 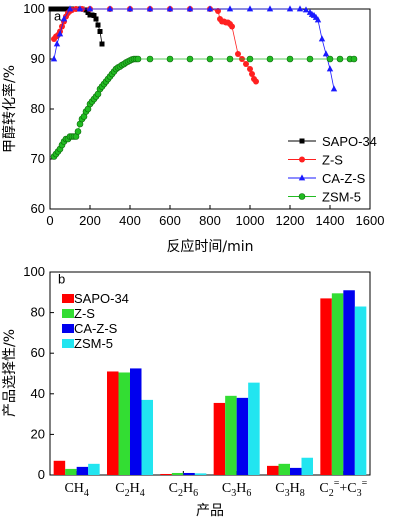 What do you see at coordinates (61, 279) in the screenshot?
I see `chart-b-panel-label: b` at bounding box center [61, 279].